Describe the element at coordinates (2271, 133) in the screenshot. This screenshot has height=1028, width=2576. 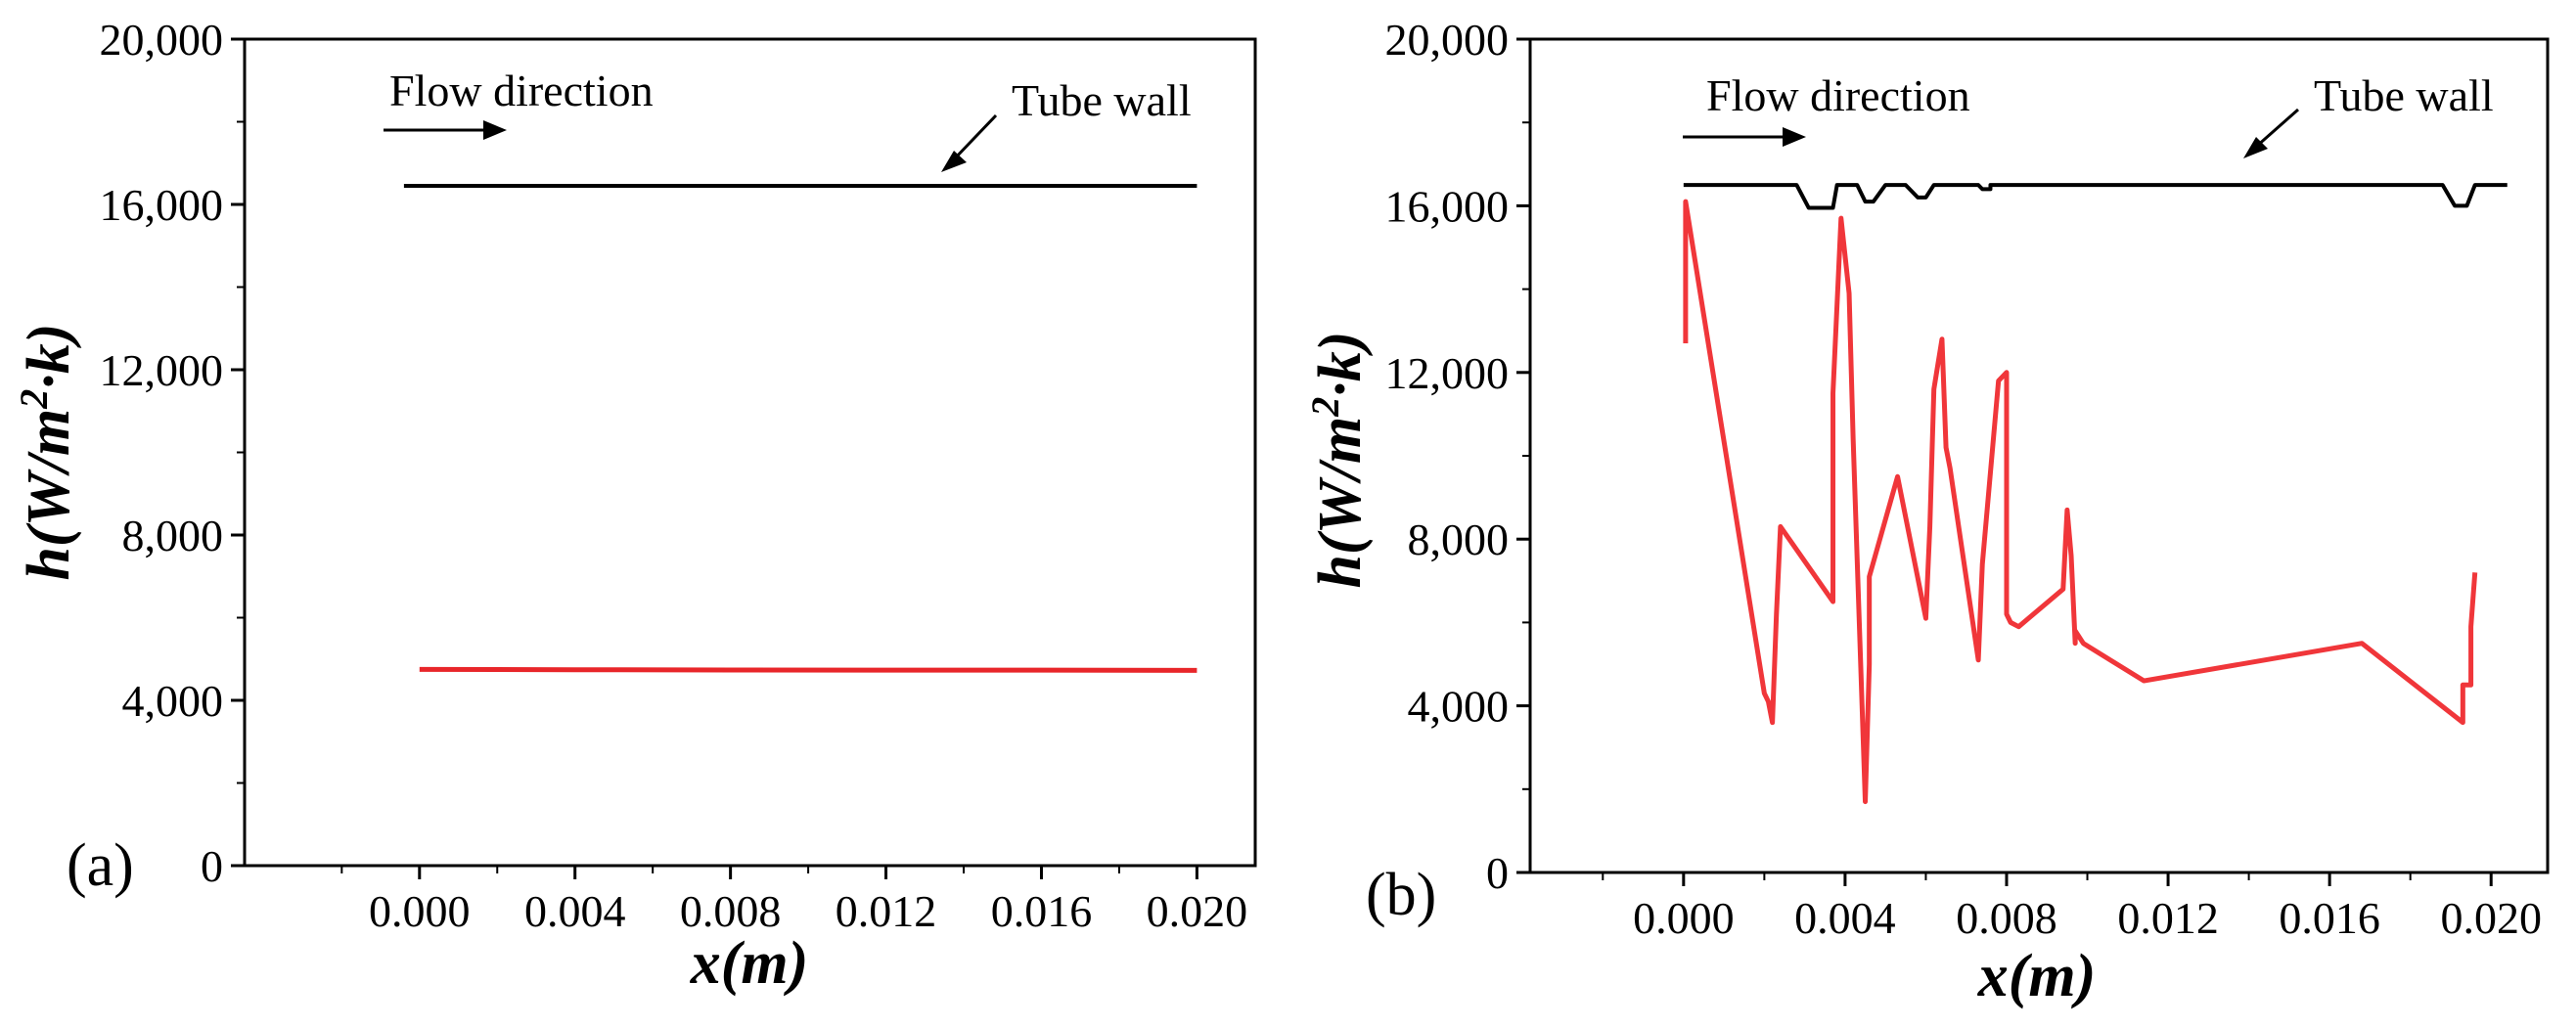
I see `tube-wall-arrow-b` at that location.